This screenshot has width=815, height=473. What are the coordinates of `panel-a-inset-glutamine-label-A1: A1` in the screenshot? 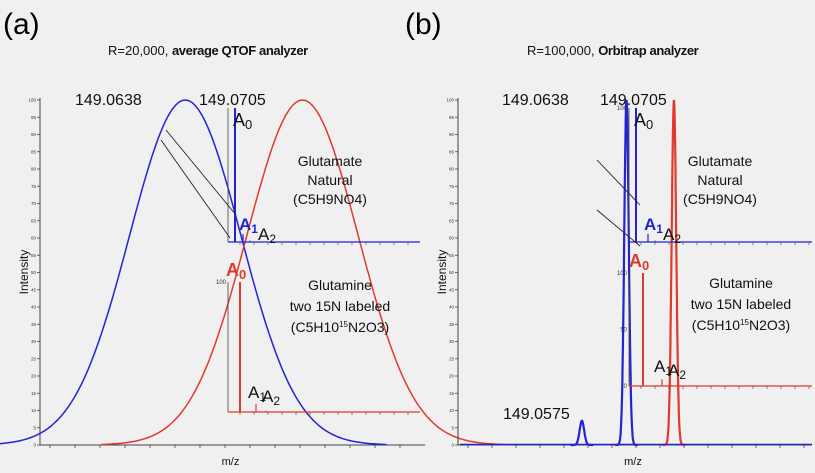 It's located at (257, 393).